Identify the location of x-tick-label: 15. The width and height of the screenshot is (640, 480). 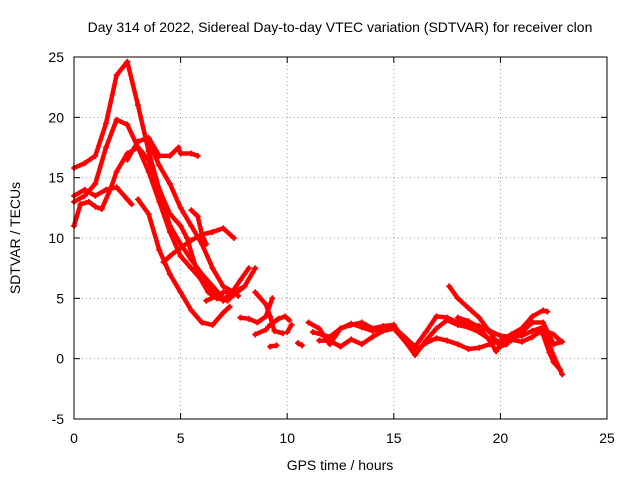
(394, 438).